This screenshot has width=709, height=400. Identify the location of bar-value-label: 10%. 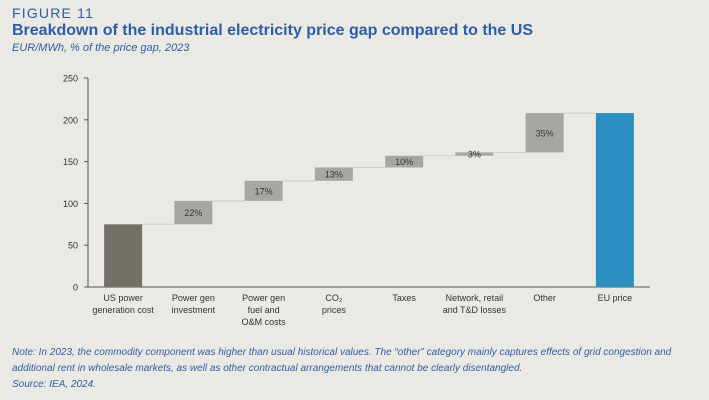
(404, 162).